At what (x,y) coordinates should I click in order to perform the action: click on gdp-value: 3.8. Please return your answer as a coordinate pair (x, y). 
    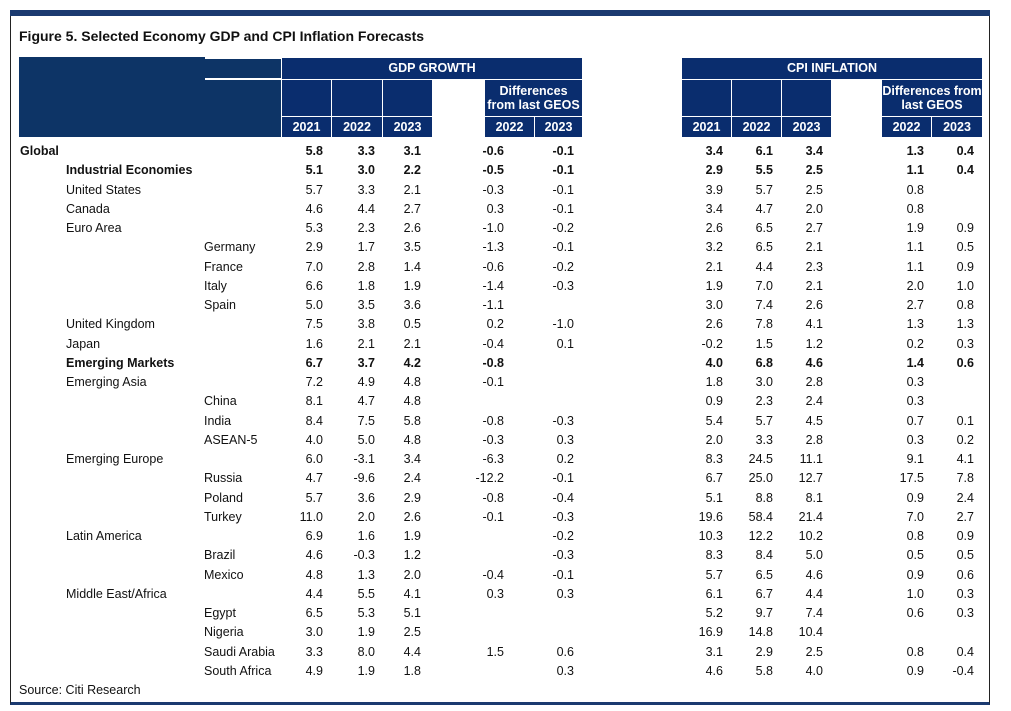
    Looking at the image, I should click on (366, 324).